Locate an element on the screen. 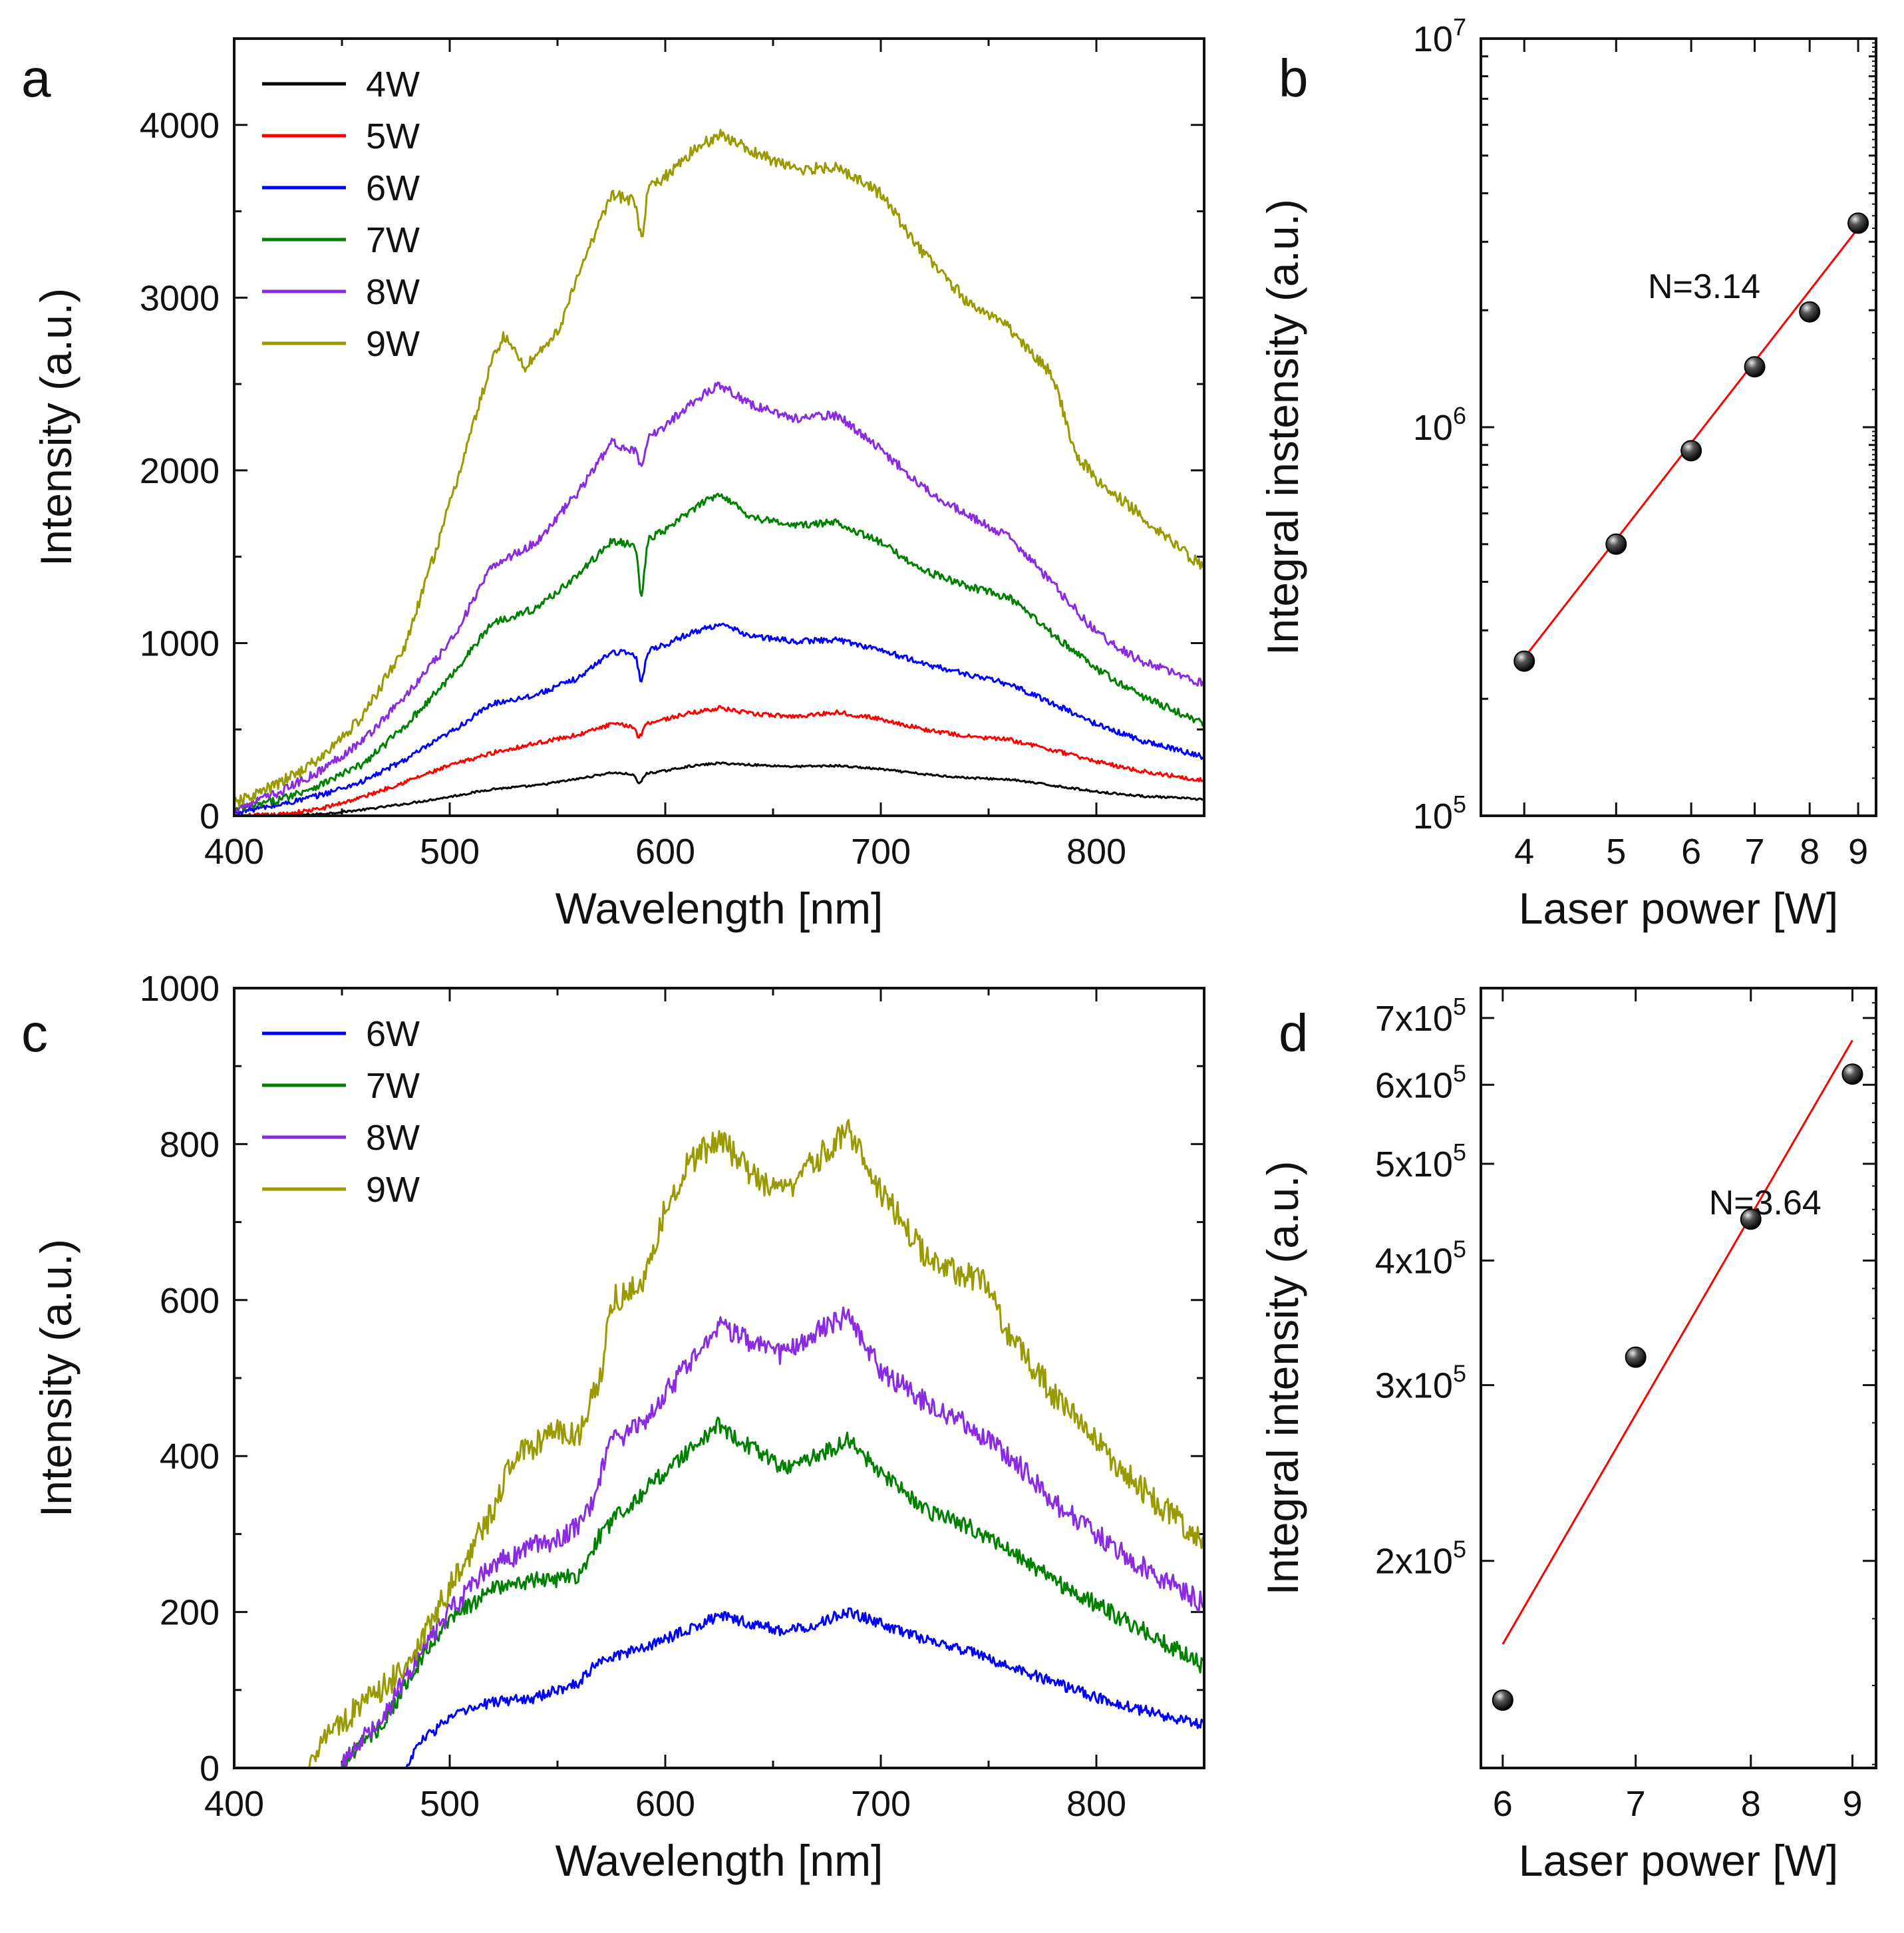 The height and width of the screenshot is (1933, 1904). x-tick-label: 600 is located at coordinates (665, 852).